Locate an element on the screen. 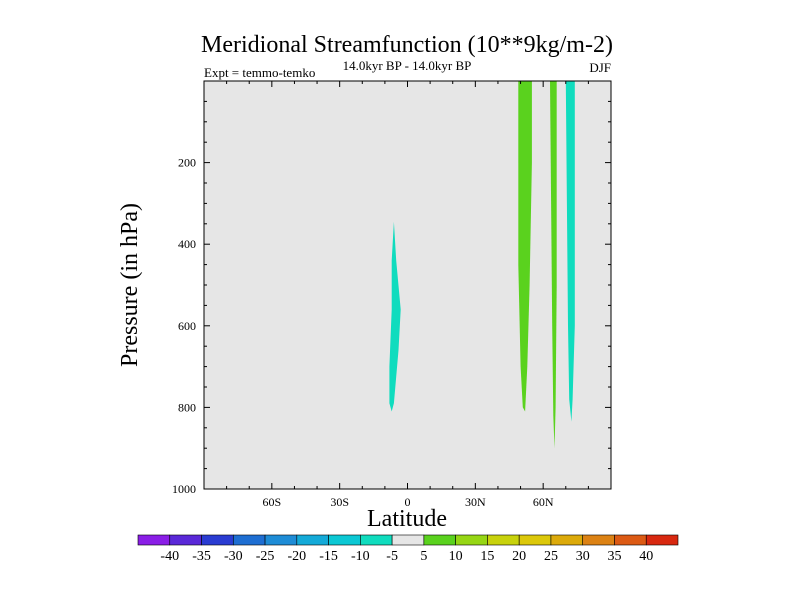 This screenshot has width=800, height=600. experiment-label: Expt = temmo-temko is located at coordinates (259, 72).